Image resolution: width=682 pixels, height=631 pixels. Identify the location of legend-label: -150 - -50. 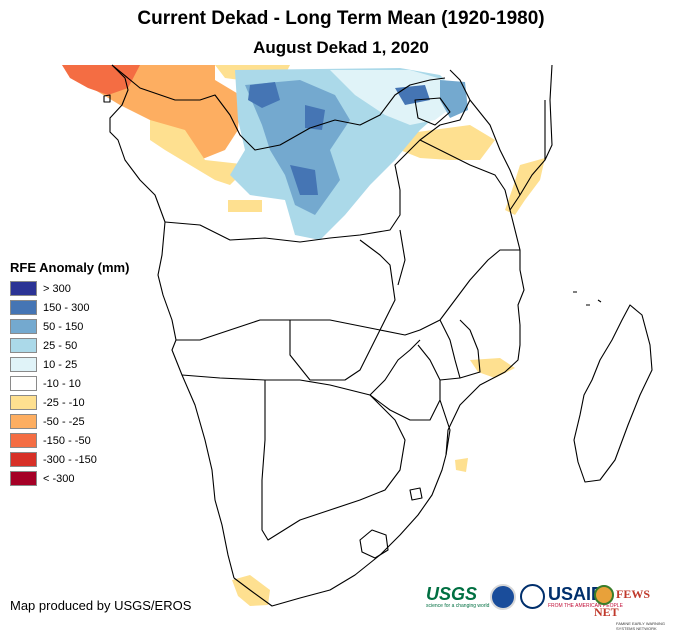
(67, 440).